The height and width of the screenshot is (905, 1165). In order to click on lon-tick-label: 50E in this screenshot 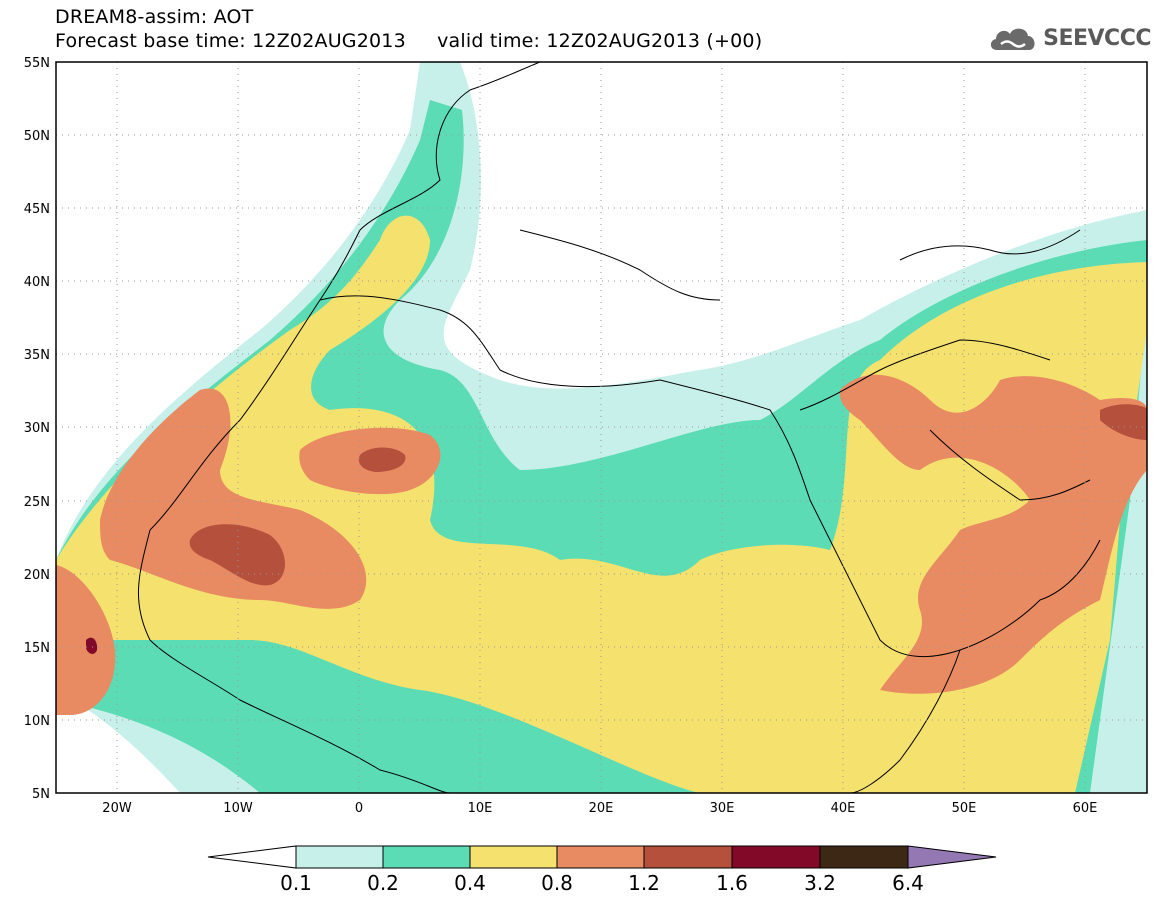, I will do `click(964, 808)`.